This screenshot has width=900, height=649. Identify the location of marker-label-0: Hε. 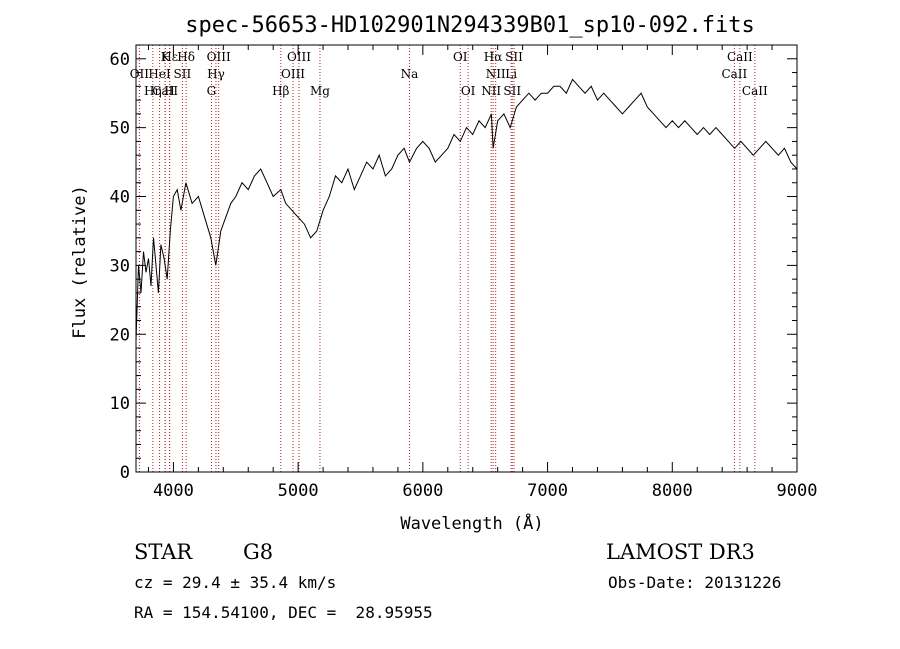
(169, 57).